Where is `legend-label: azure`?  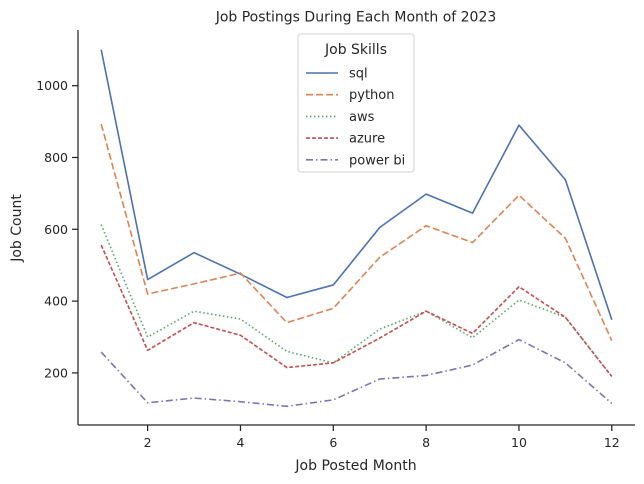
legend-label: azure is located at coordinates (367, 139).